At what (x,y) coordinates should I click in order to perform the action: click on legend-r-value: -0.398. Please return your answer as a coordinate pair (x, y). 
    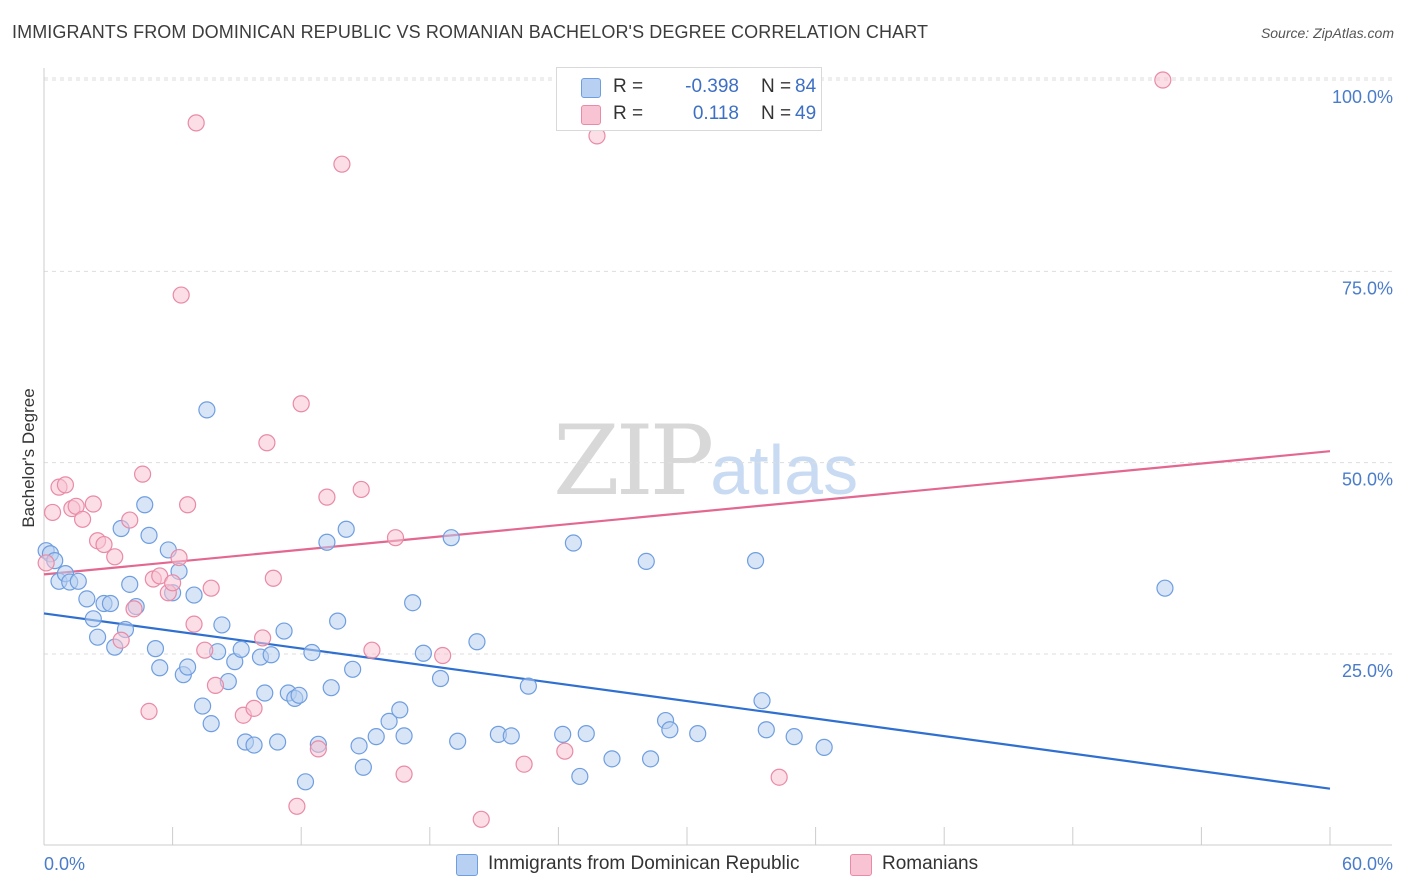
    Looking at the image, I should click on (712, 86).